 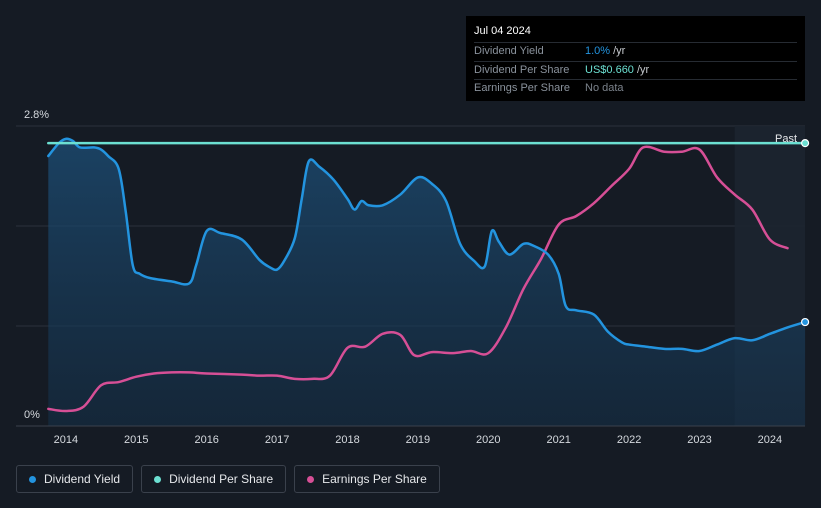 I want to click on y-axis-bottom-label: 0%, so click(x=32, y=415).